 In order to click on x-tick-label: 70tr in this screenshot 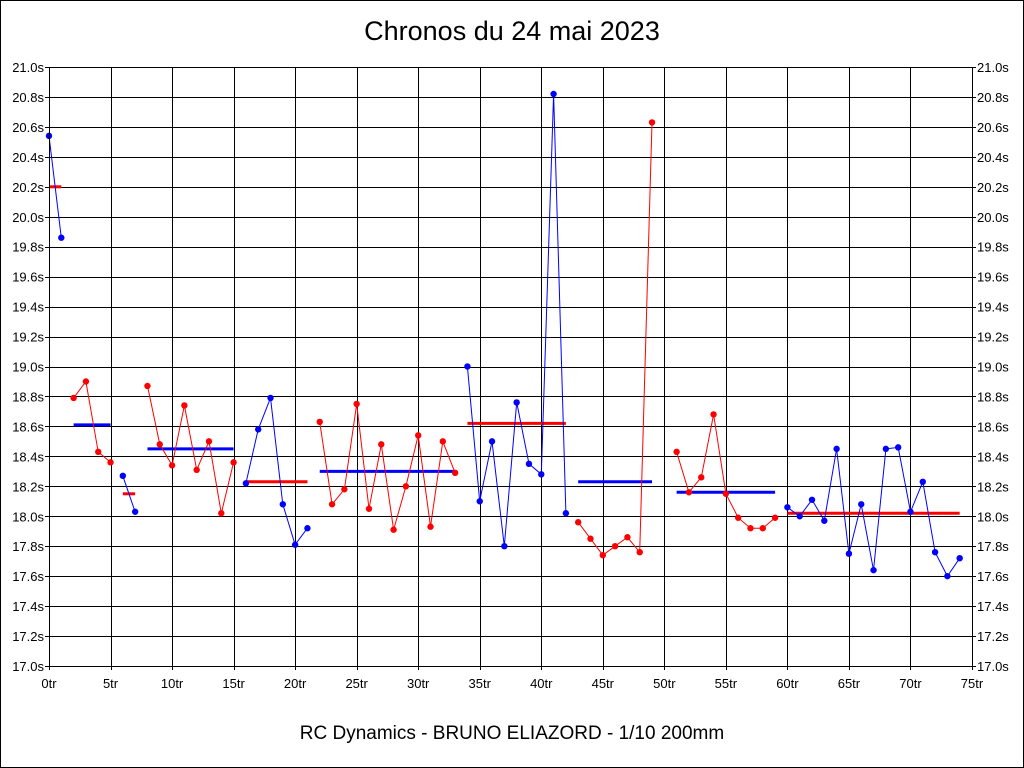, I will do `click(910, 683)`.